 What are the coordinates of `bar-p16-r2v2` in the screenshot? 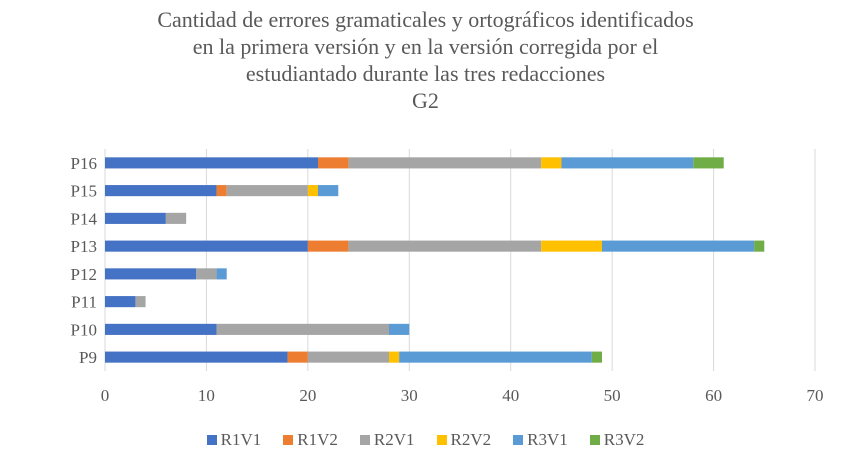 It's located at (551, 163).